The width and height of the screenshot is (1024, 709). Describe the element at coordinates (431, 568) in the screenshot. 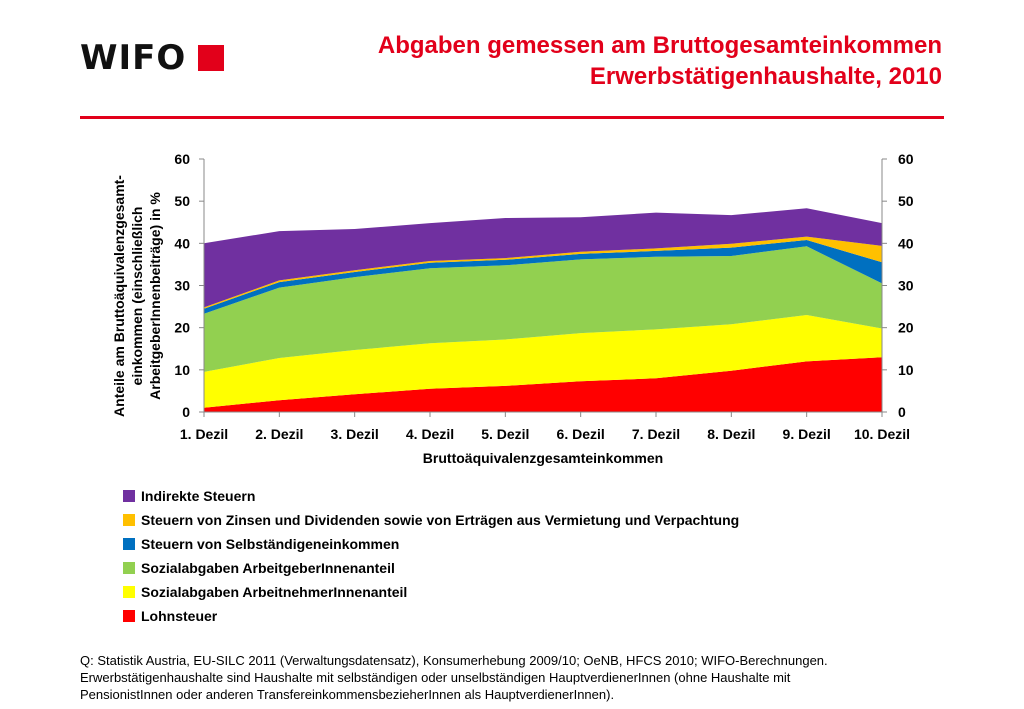

I see `legend-item: Sozialabgaben ArbeitgeberInnenanteil` at that location.